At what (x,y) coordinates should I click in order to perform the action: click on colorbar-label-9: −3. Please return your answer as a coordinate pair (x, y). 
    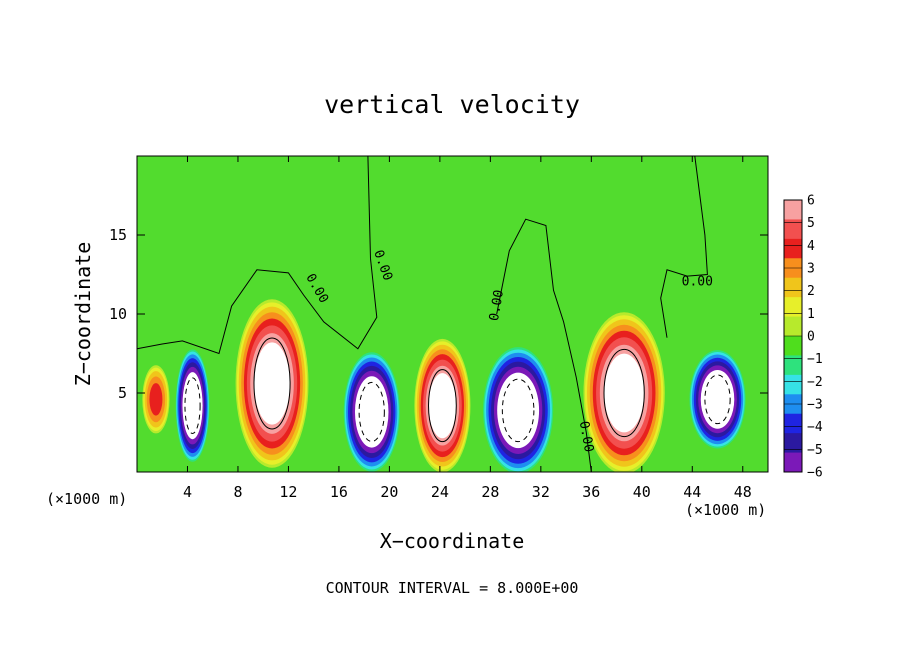
    Looking at the image, I should click on (815, 405).